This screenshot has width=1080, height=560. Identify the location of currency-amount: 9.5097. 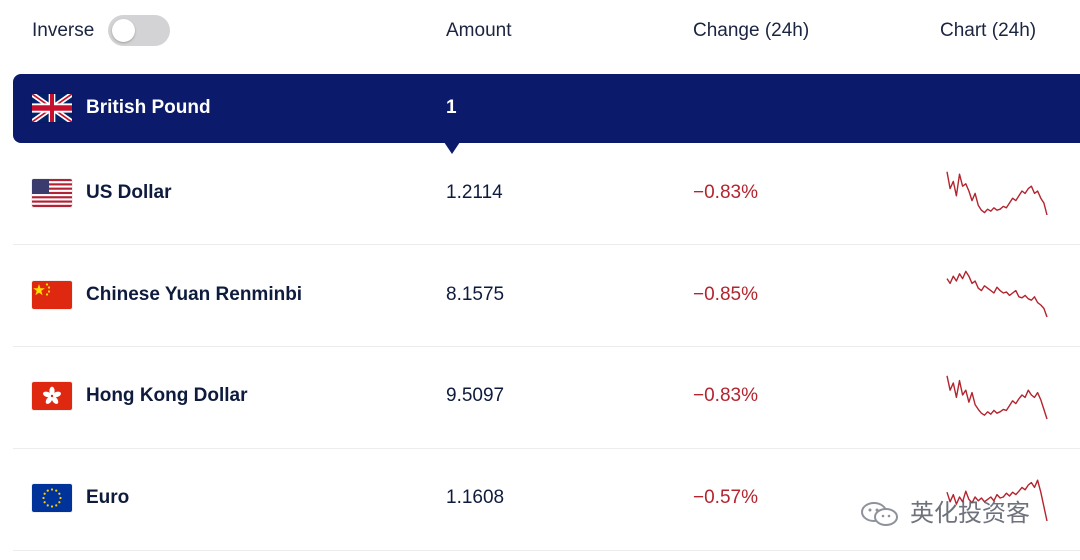
(475, 395).